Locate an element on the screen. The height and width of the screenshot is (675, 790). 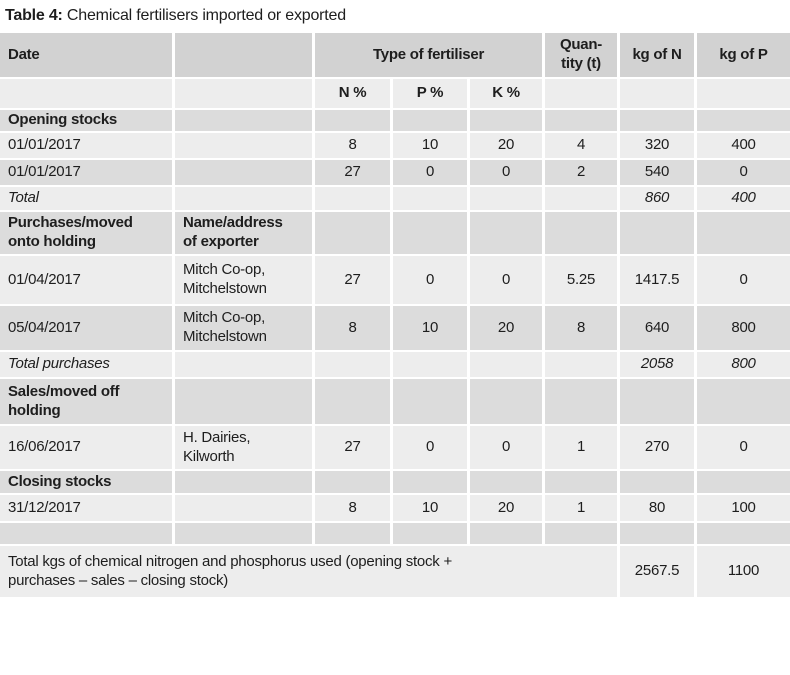
table-cell: 540 is located at coordinates (657, 172).